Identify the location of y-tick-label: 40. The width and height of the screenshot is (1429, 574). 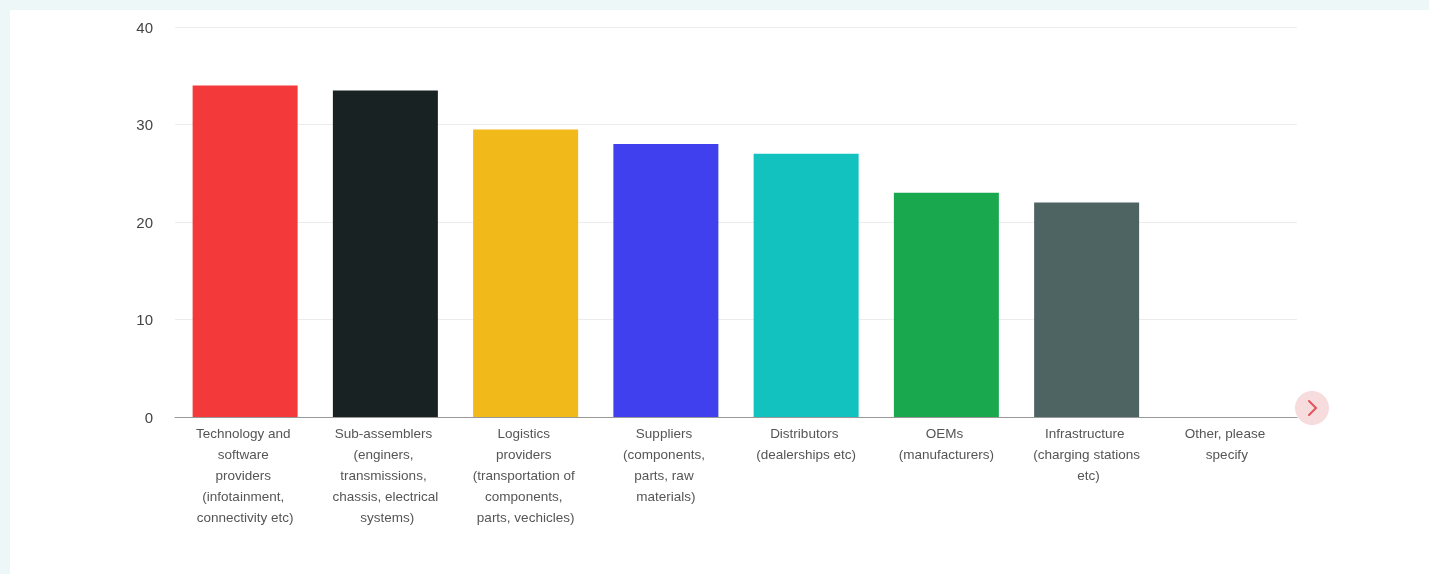
(144, 27).